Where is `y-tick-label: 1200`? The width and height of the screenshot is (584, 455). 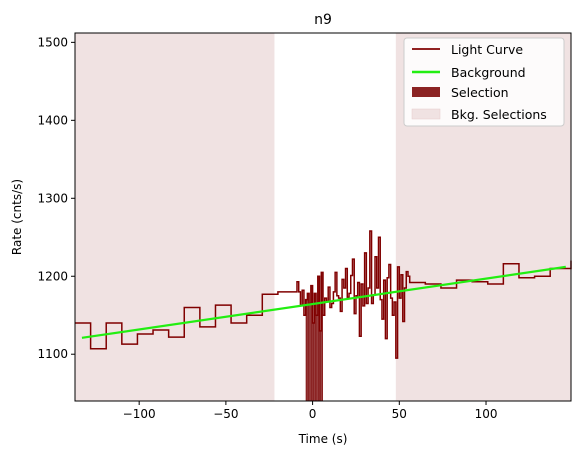
y-tick-label: 1200 is located at coordinates (52, 276).